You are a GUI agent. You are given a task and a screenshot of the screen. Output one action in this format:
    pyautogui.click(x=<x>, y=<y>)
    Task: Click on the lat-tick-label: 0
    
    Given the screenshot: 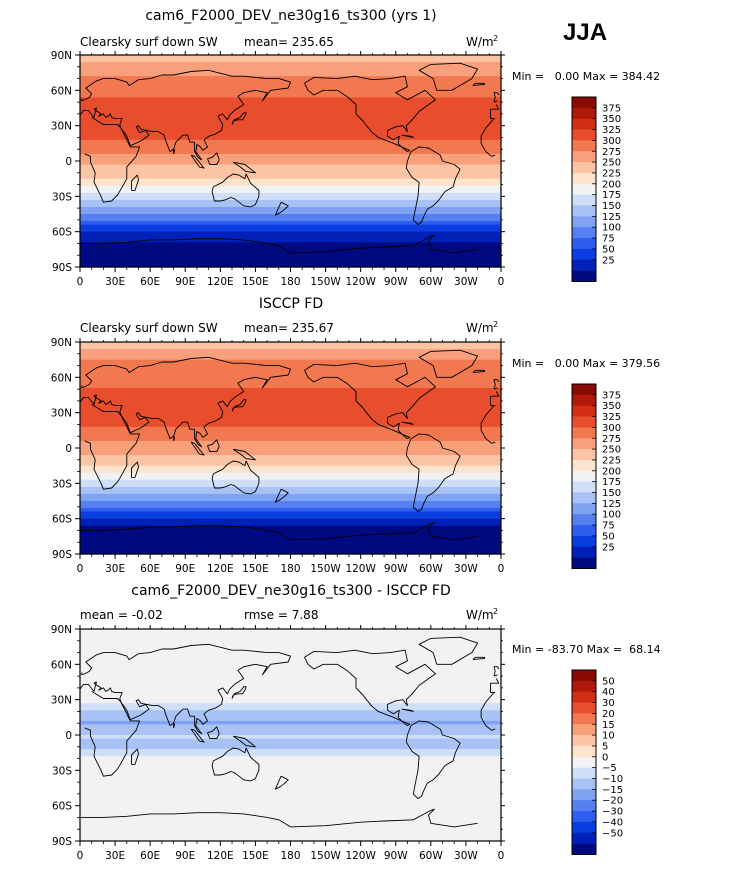 What is the action you would take?
    pyautogui.click(x=68, y=449)
    